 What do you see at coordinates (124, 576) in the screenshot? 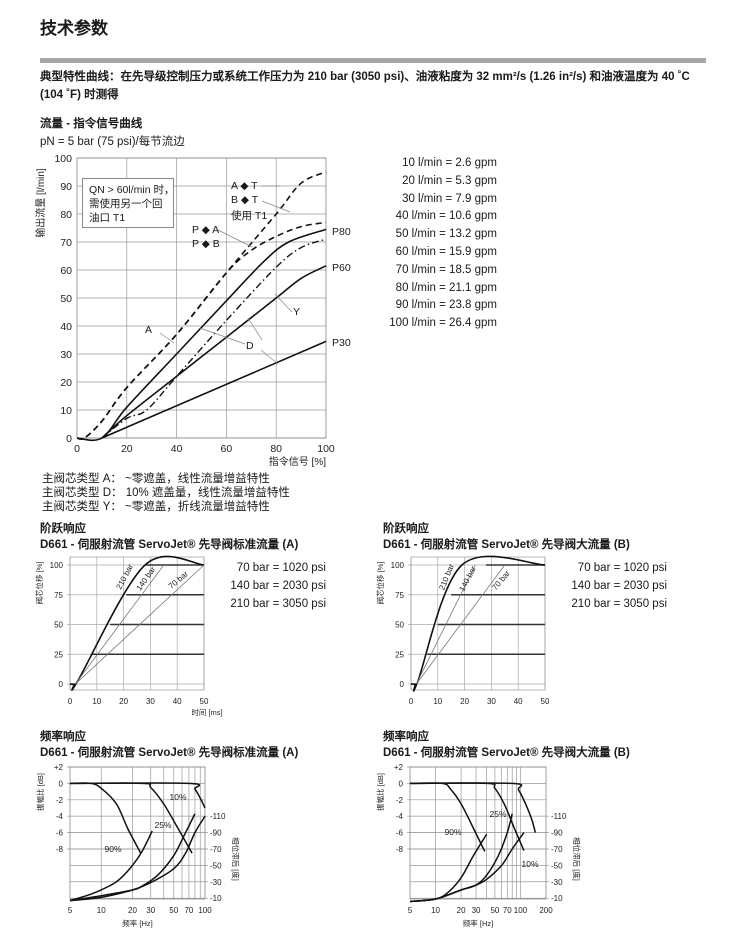
I see `series-label: 210 bar` at bounding box center [124, 576].